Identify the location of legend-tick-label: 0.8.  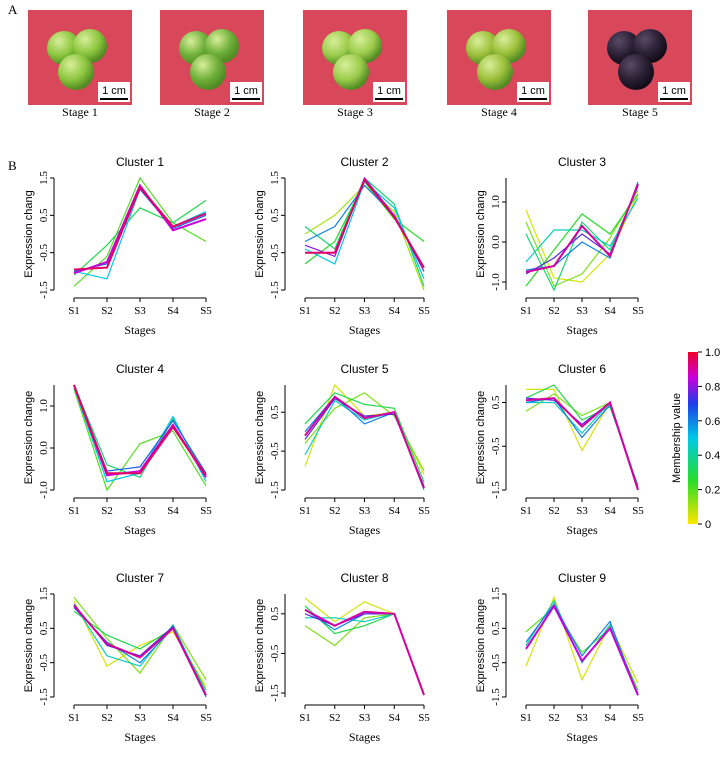
(712, 387).